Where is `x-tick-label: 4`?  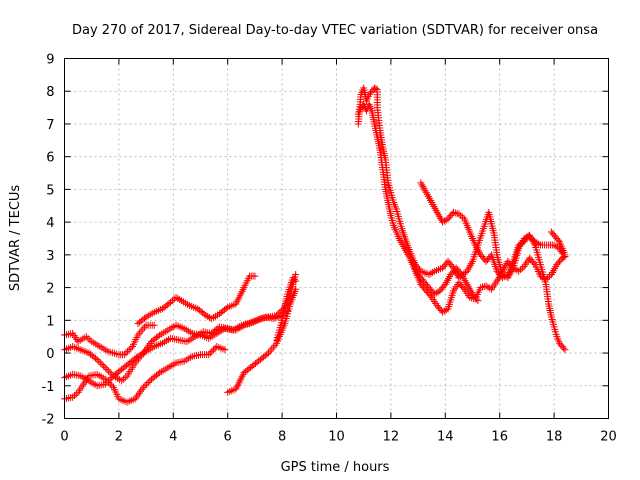 x-tick-label: 4 is located at coordinates (173, 437).